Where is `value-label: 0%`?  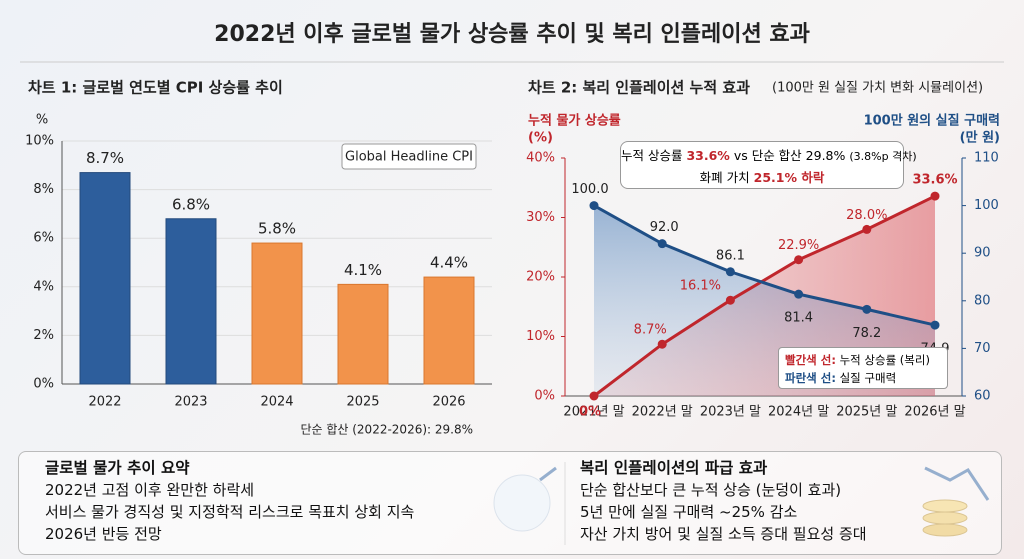
value-label: 0% is located at coordinates (590, 412).